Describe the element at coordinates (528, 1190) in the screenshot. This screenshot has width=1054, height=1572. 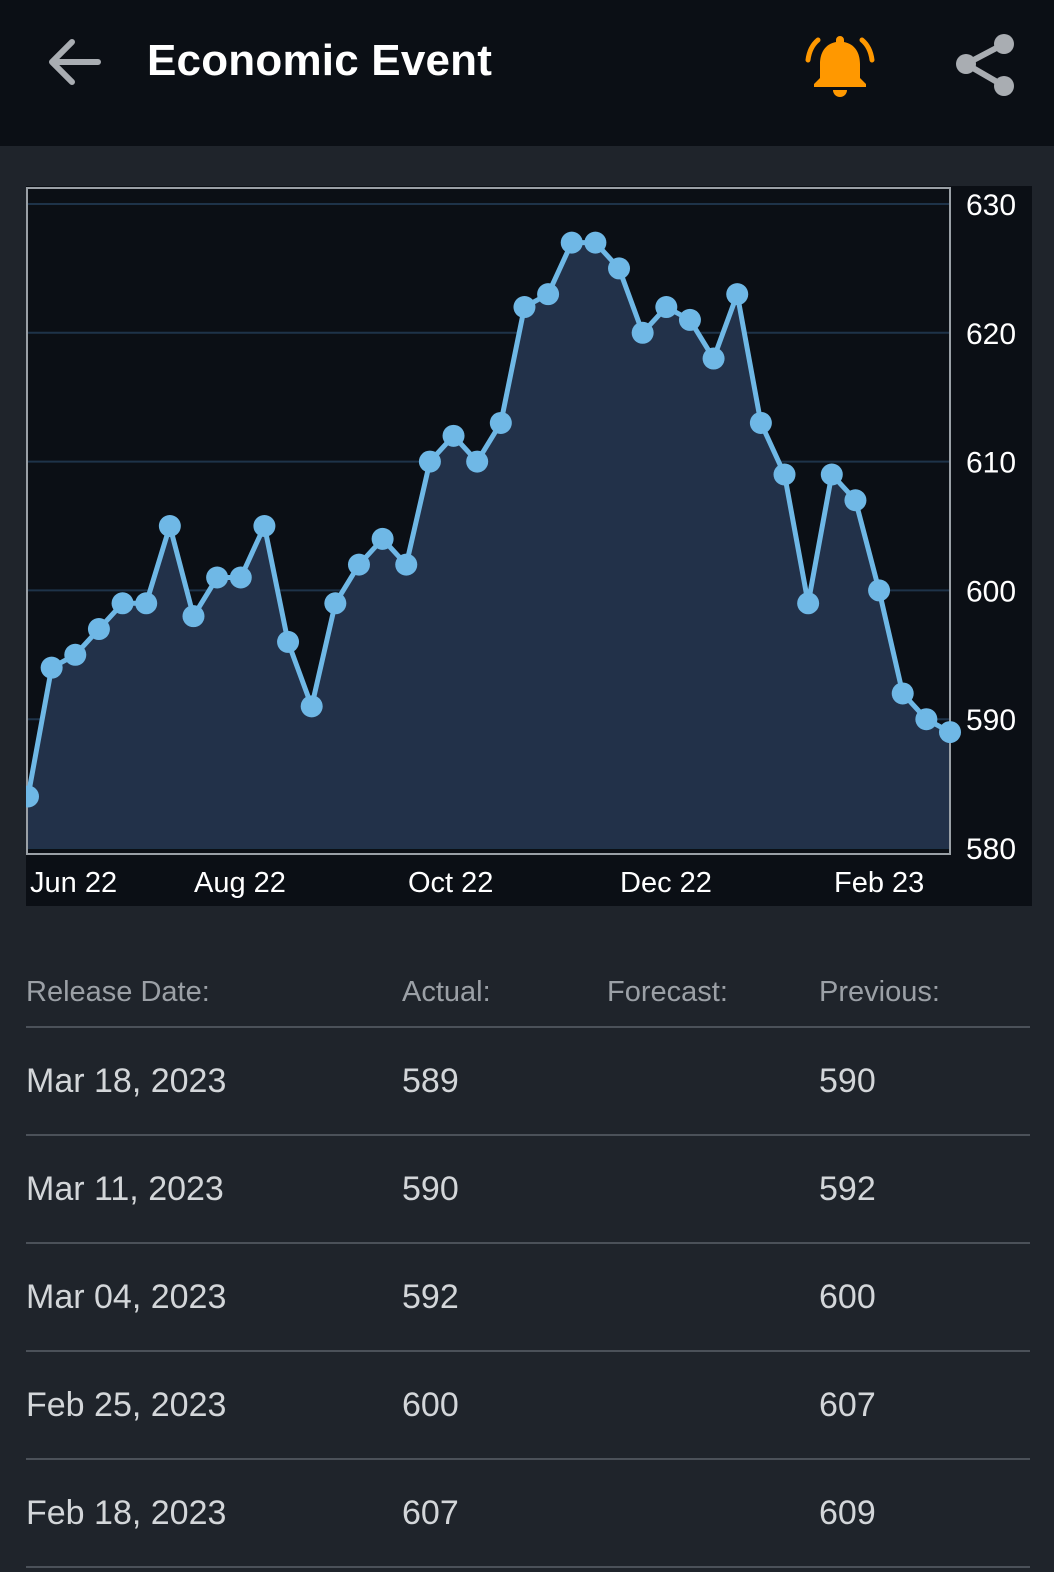
I see `table-row: Mar 11, 2023 590 592` at that location.